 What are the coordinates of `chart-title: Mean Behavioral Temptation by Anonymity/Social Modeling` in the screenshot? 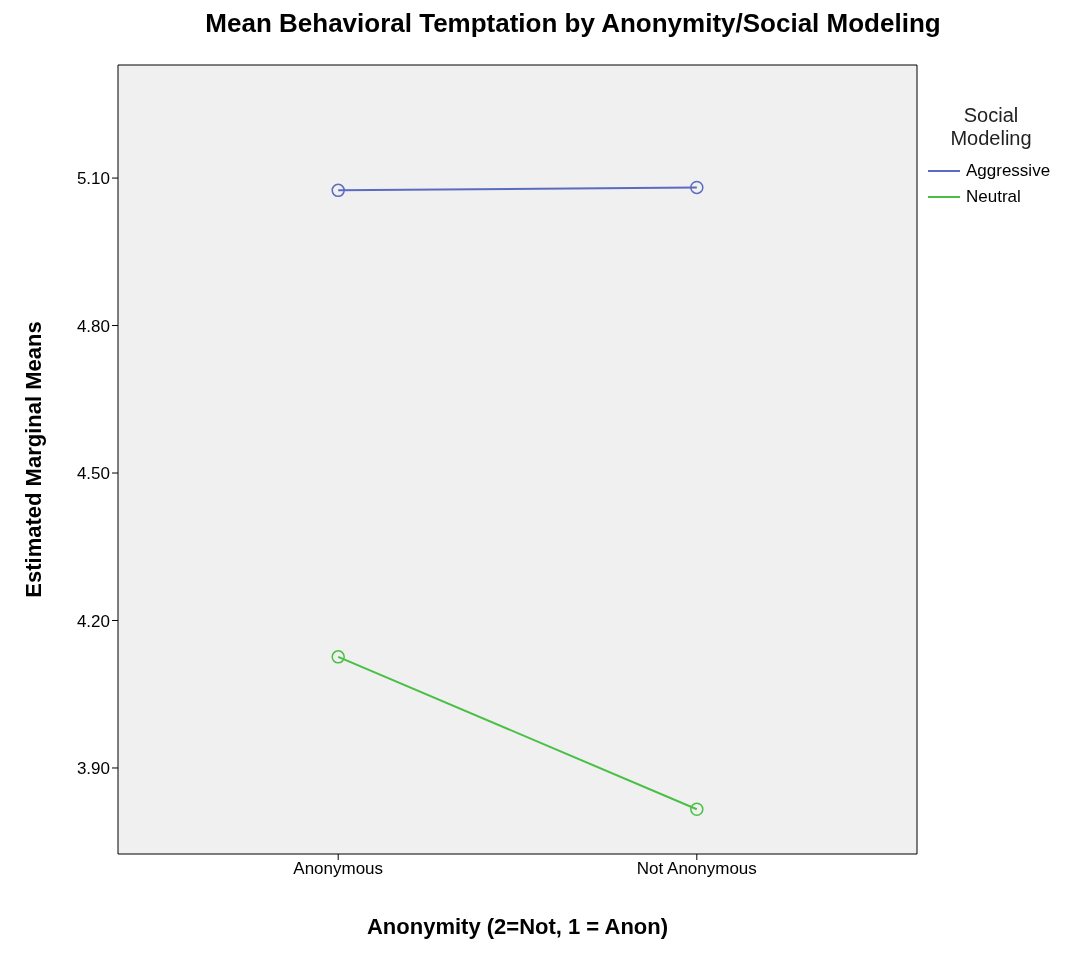 It's located at (573, 24).